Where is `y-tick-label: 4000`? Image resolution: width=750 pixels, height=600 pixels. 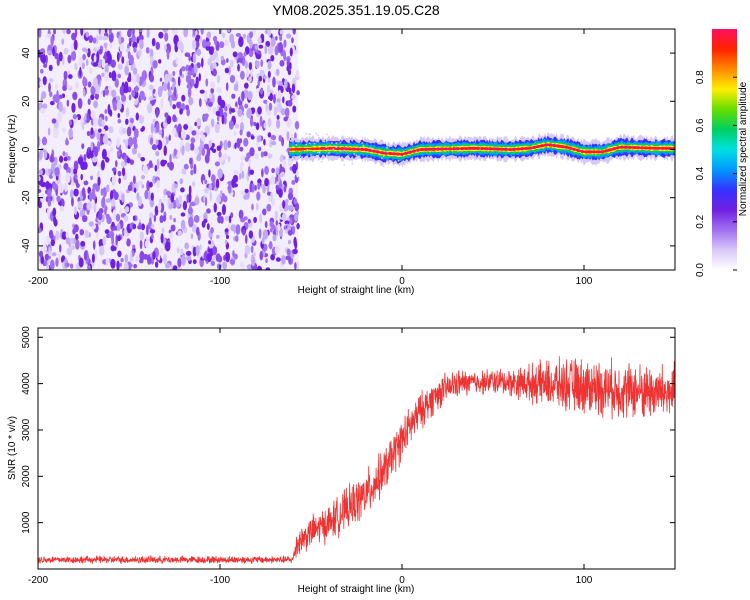
y-tick-label: 4000 is located at coordinates (26, 383).